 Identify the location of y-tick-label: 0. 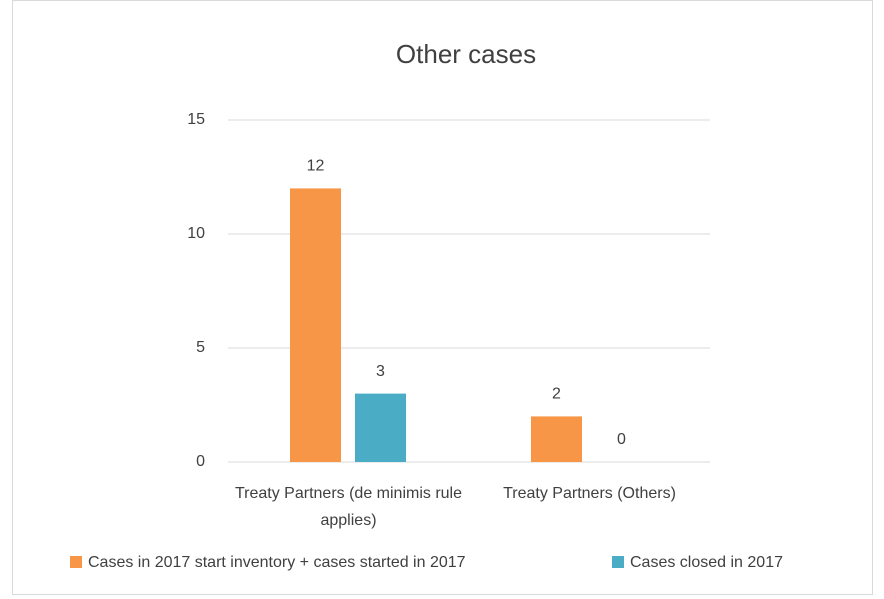
(200, 461).